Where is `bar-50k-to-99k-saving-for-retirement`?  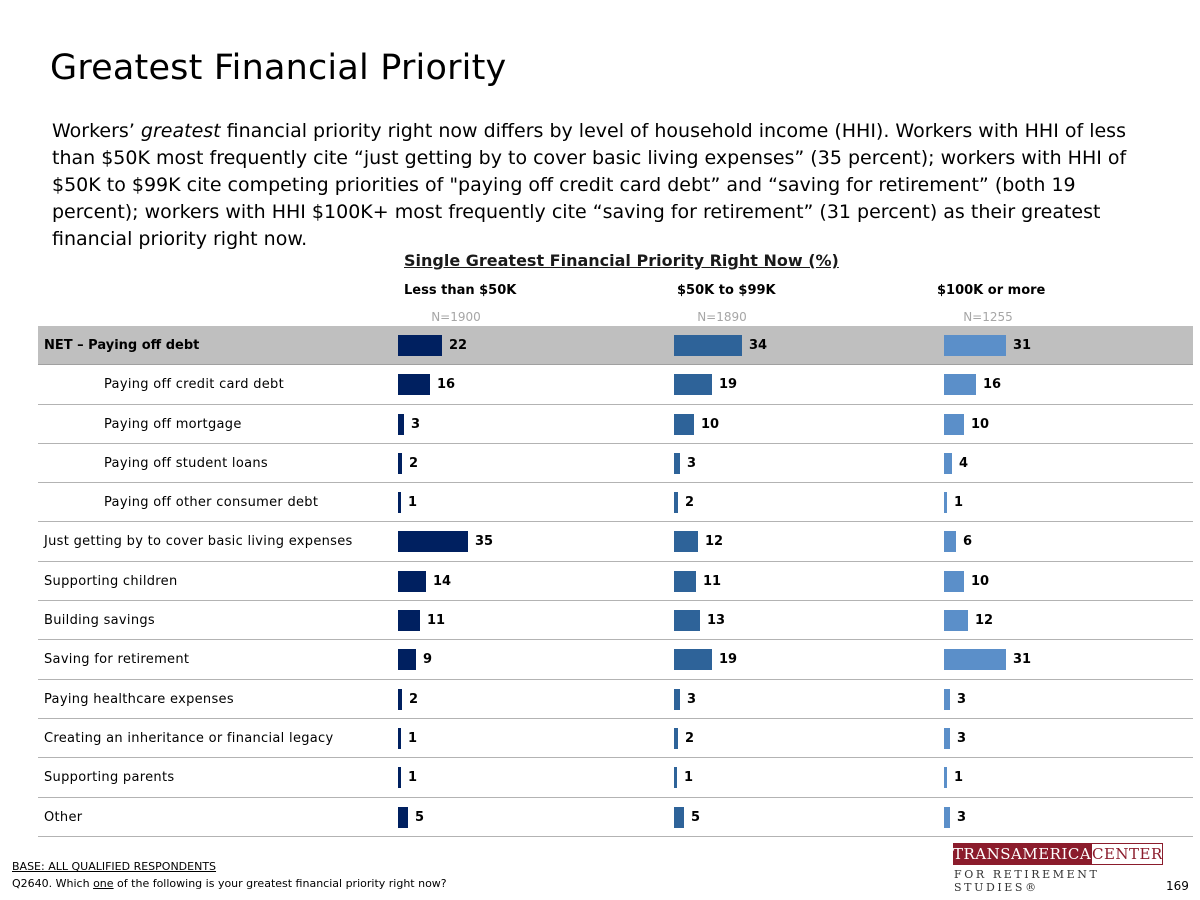
bar-50k-to-99k-saving-for-retirement is located at coordinates (693, 660).